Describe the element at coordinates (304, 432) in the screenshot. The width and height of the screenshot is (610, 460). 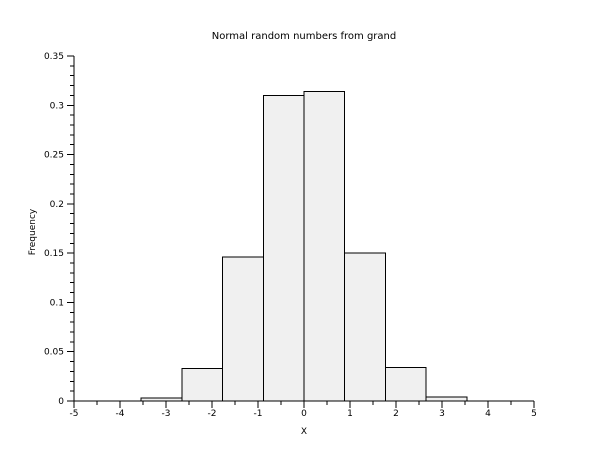
I see `x-axis-label: X` at that location.